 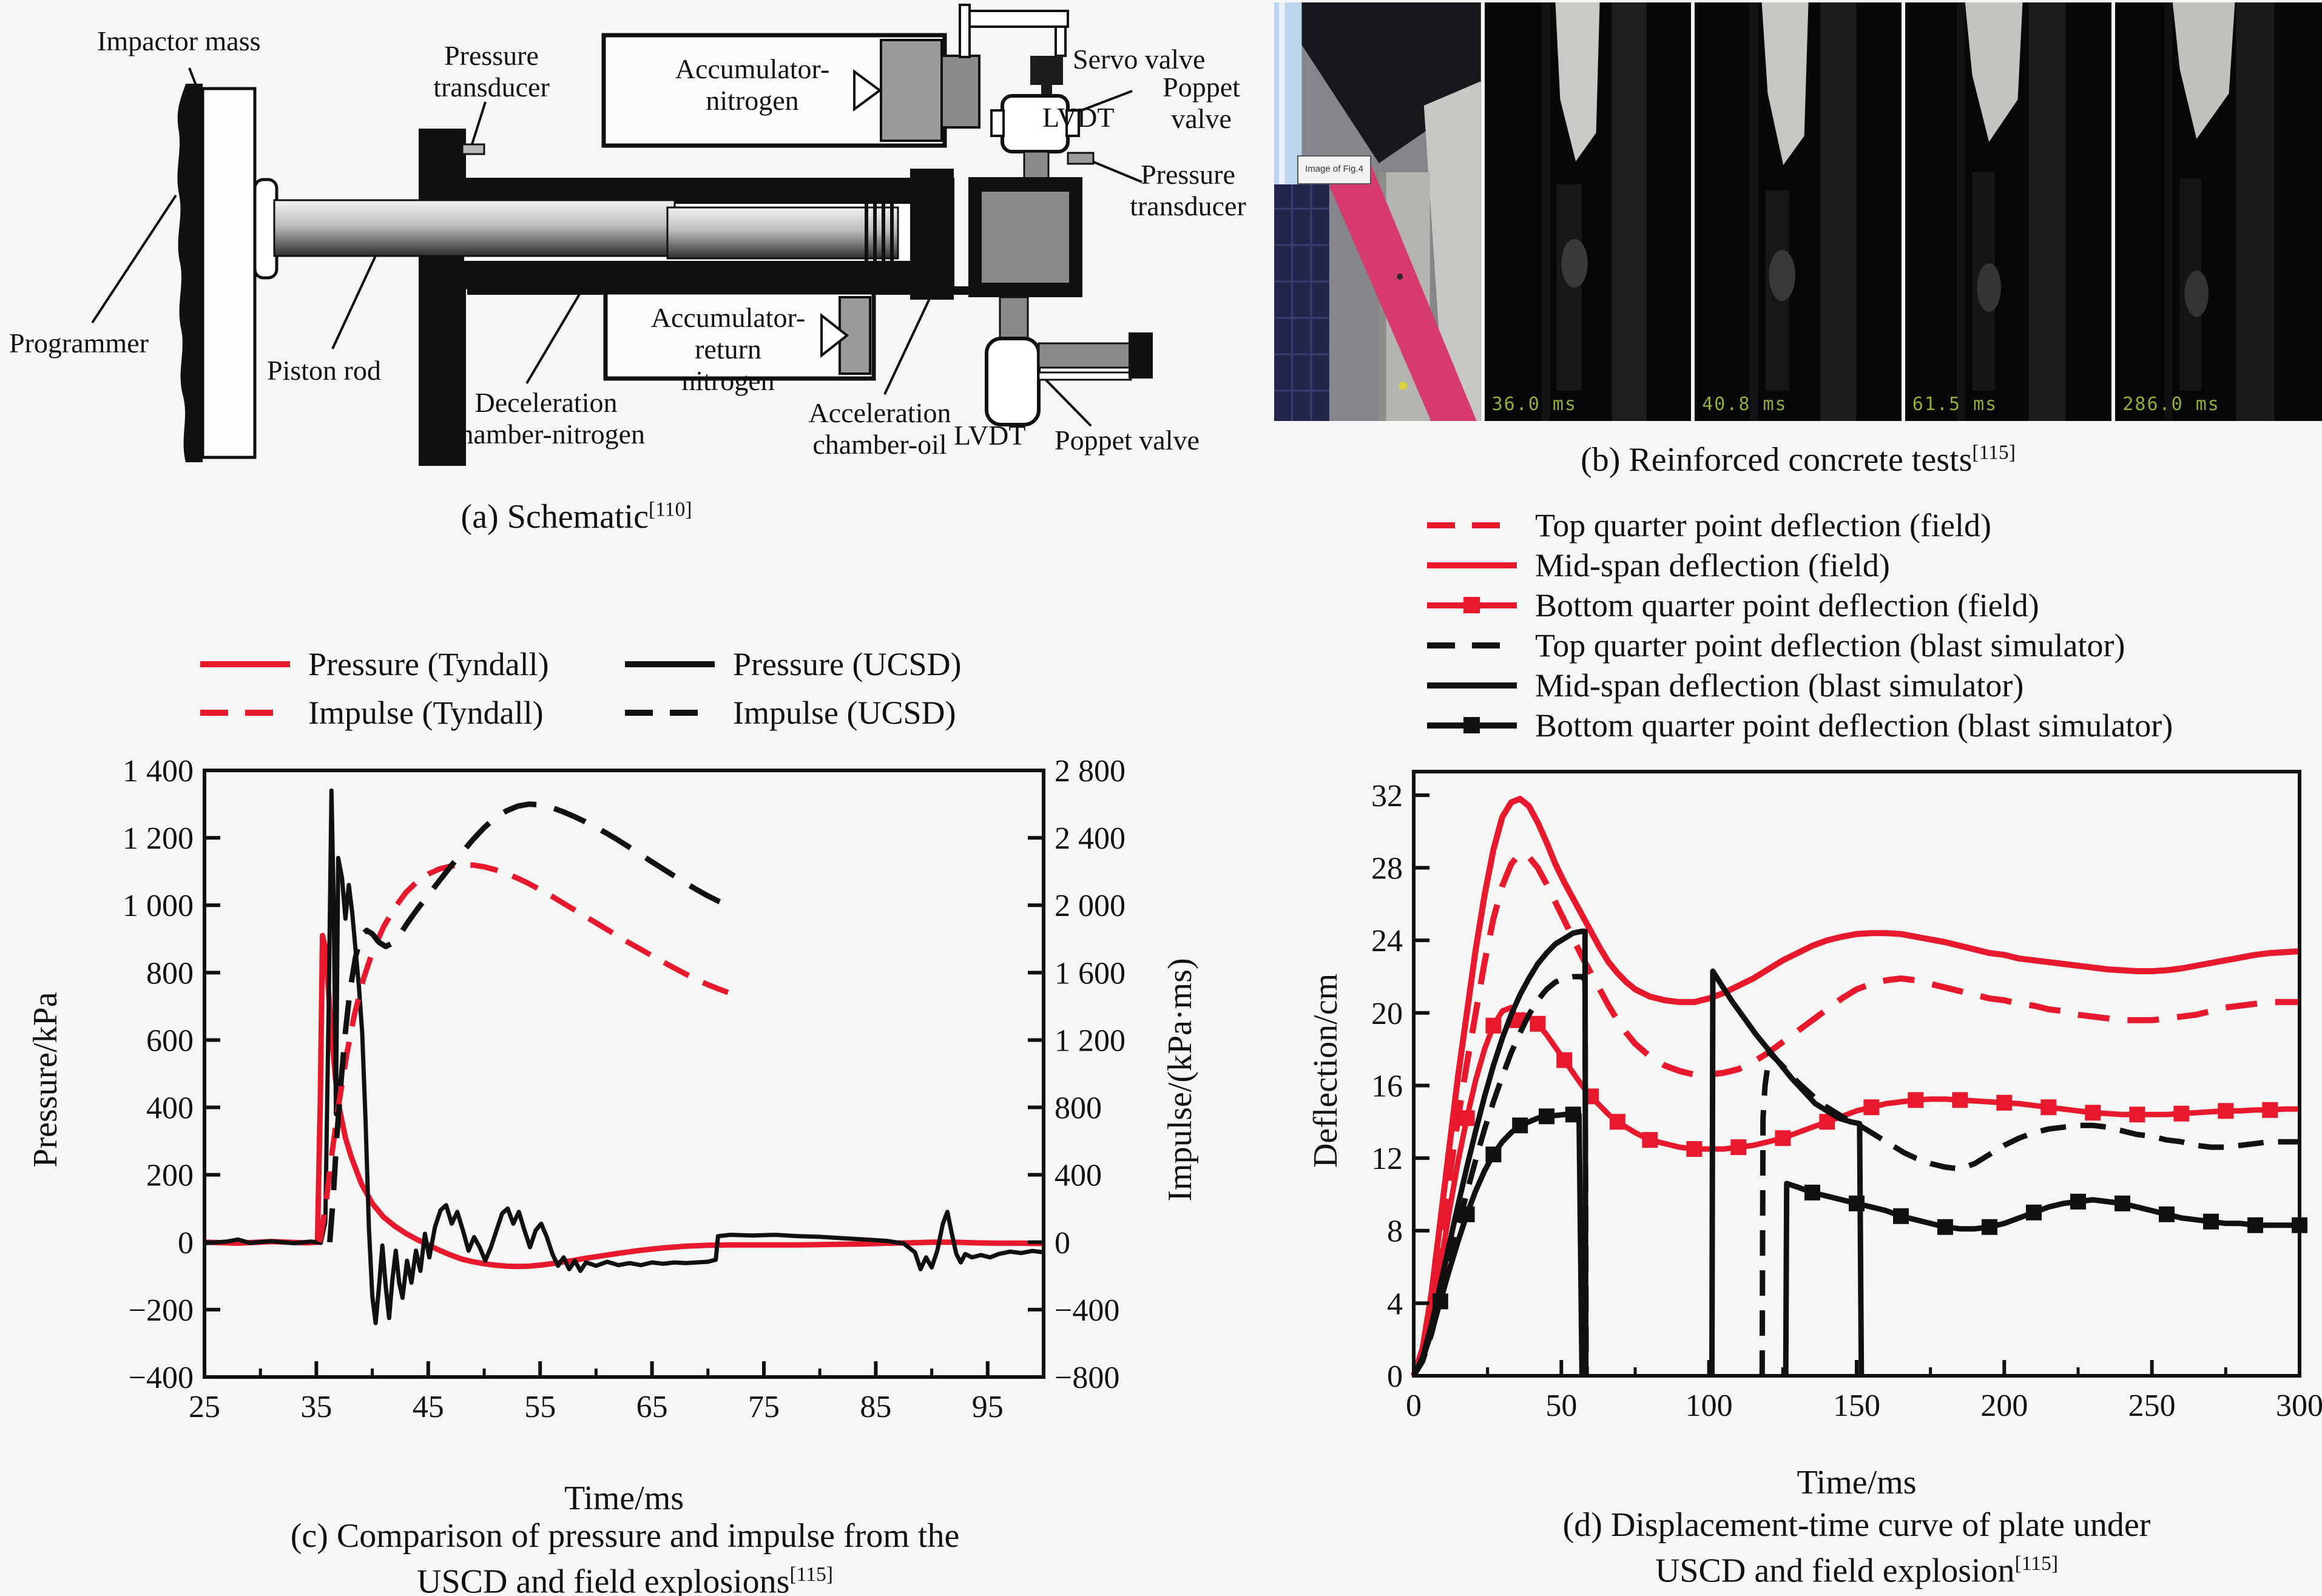 I want to click on legend-item-top-quarter-point-deflection-field: Top quarter point deflection (field), so click(x=1800, y=525).